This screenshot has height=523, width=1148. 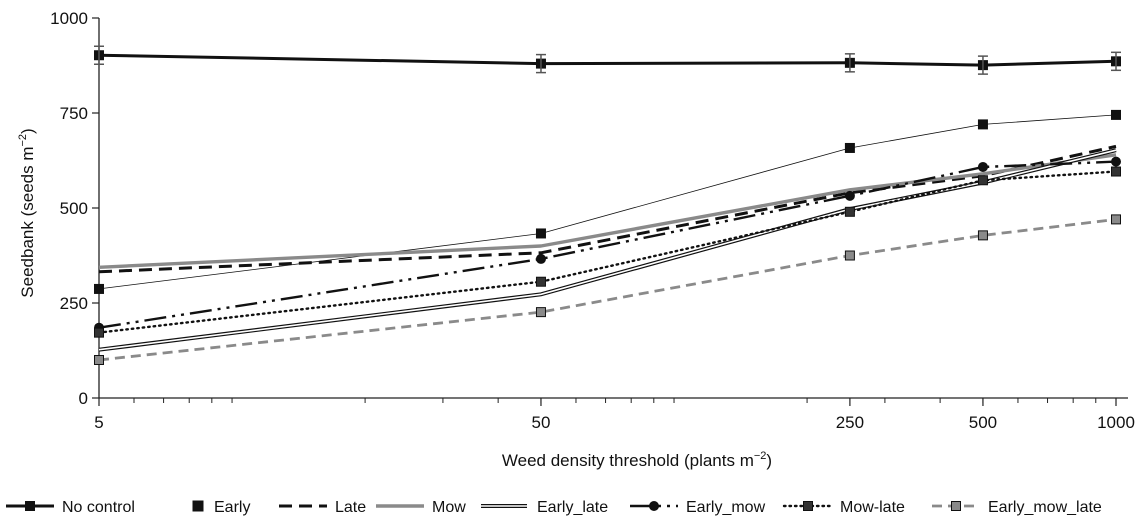 What do you see at coordinates (607, 60) in the screenshot?
I see `series-line-no-control` at bounding box center [607, 60].